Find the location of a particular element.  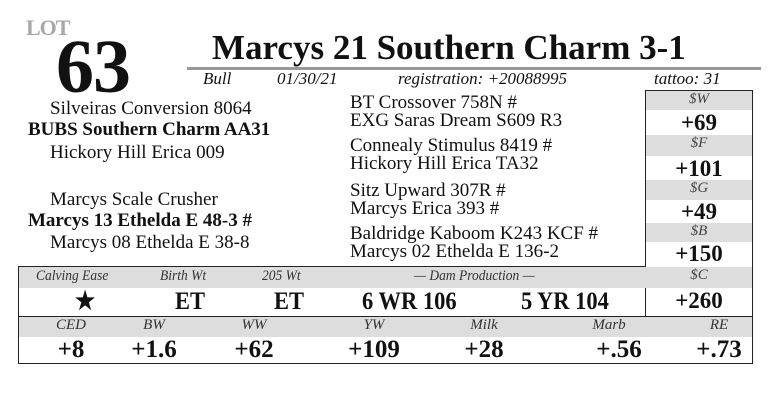

index-value-g: +49 is located at coordinates (699, 211).